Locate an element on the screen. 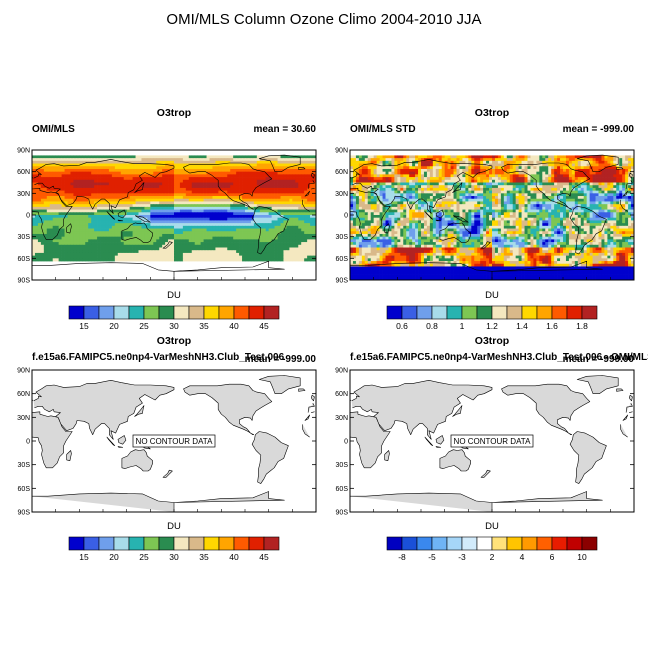 This screenshot has height=648, width=648. continent-outline is located at coordinates (111, 215).